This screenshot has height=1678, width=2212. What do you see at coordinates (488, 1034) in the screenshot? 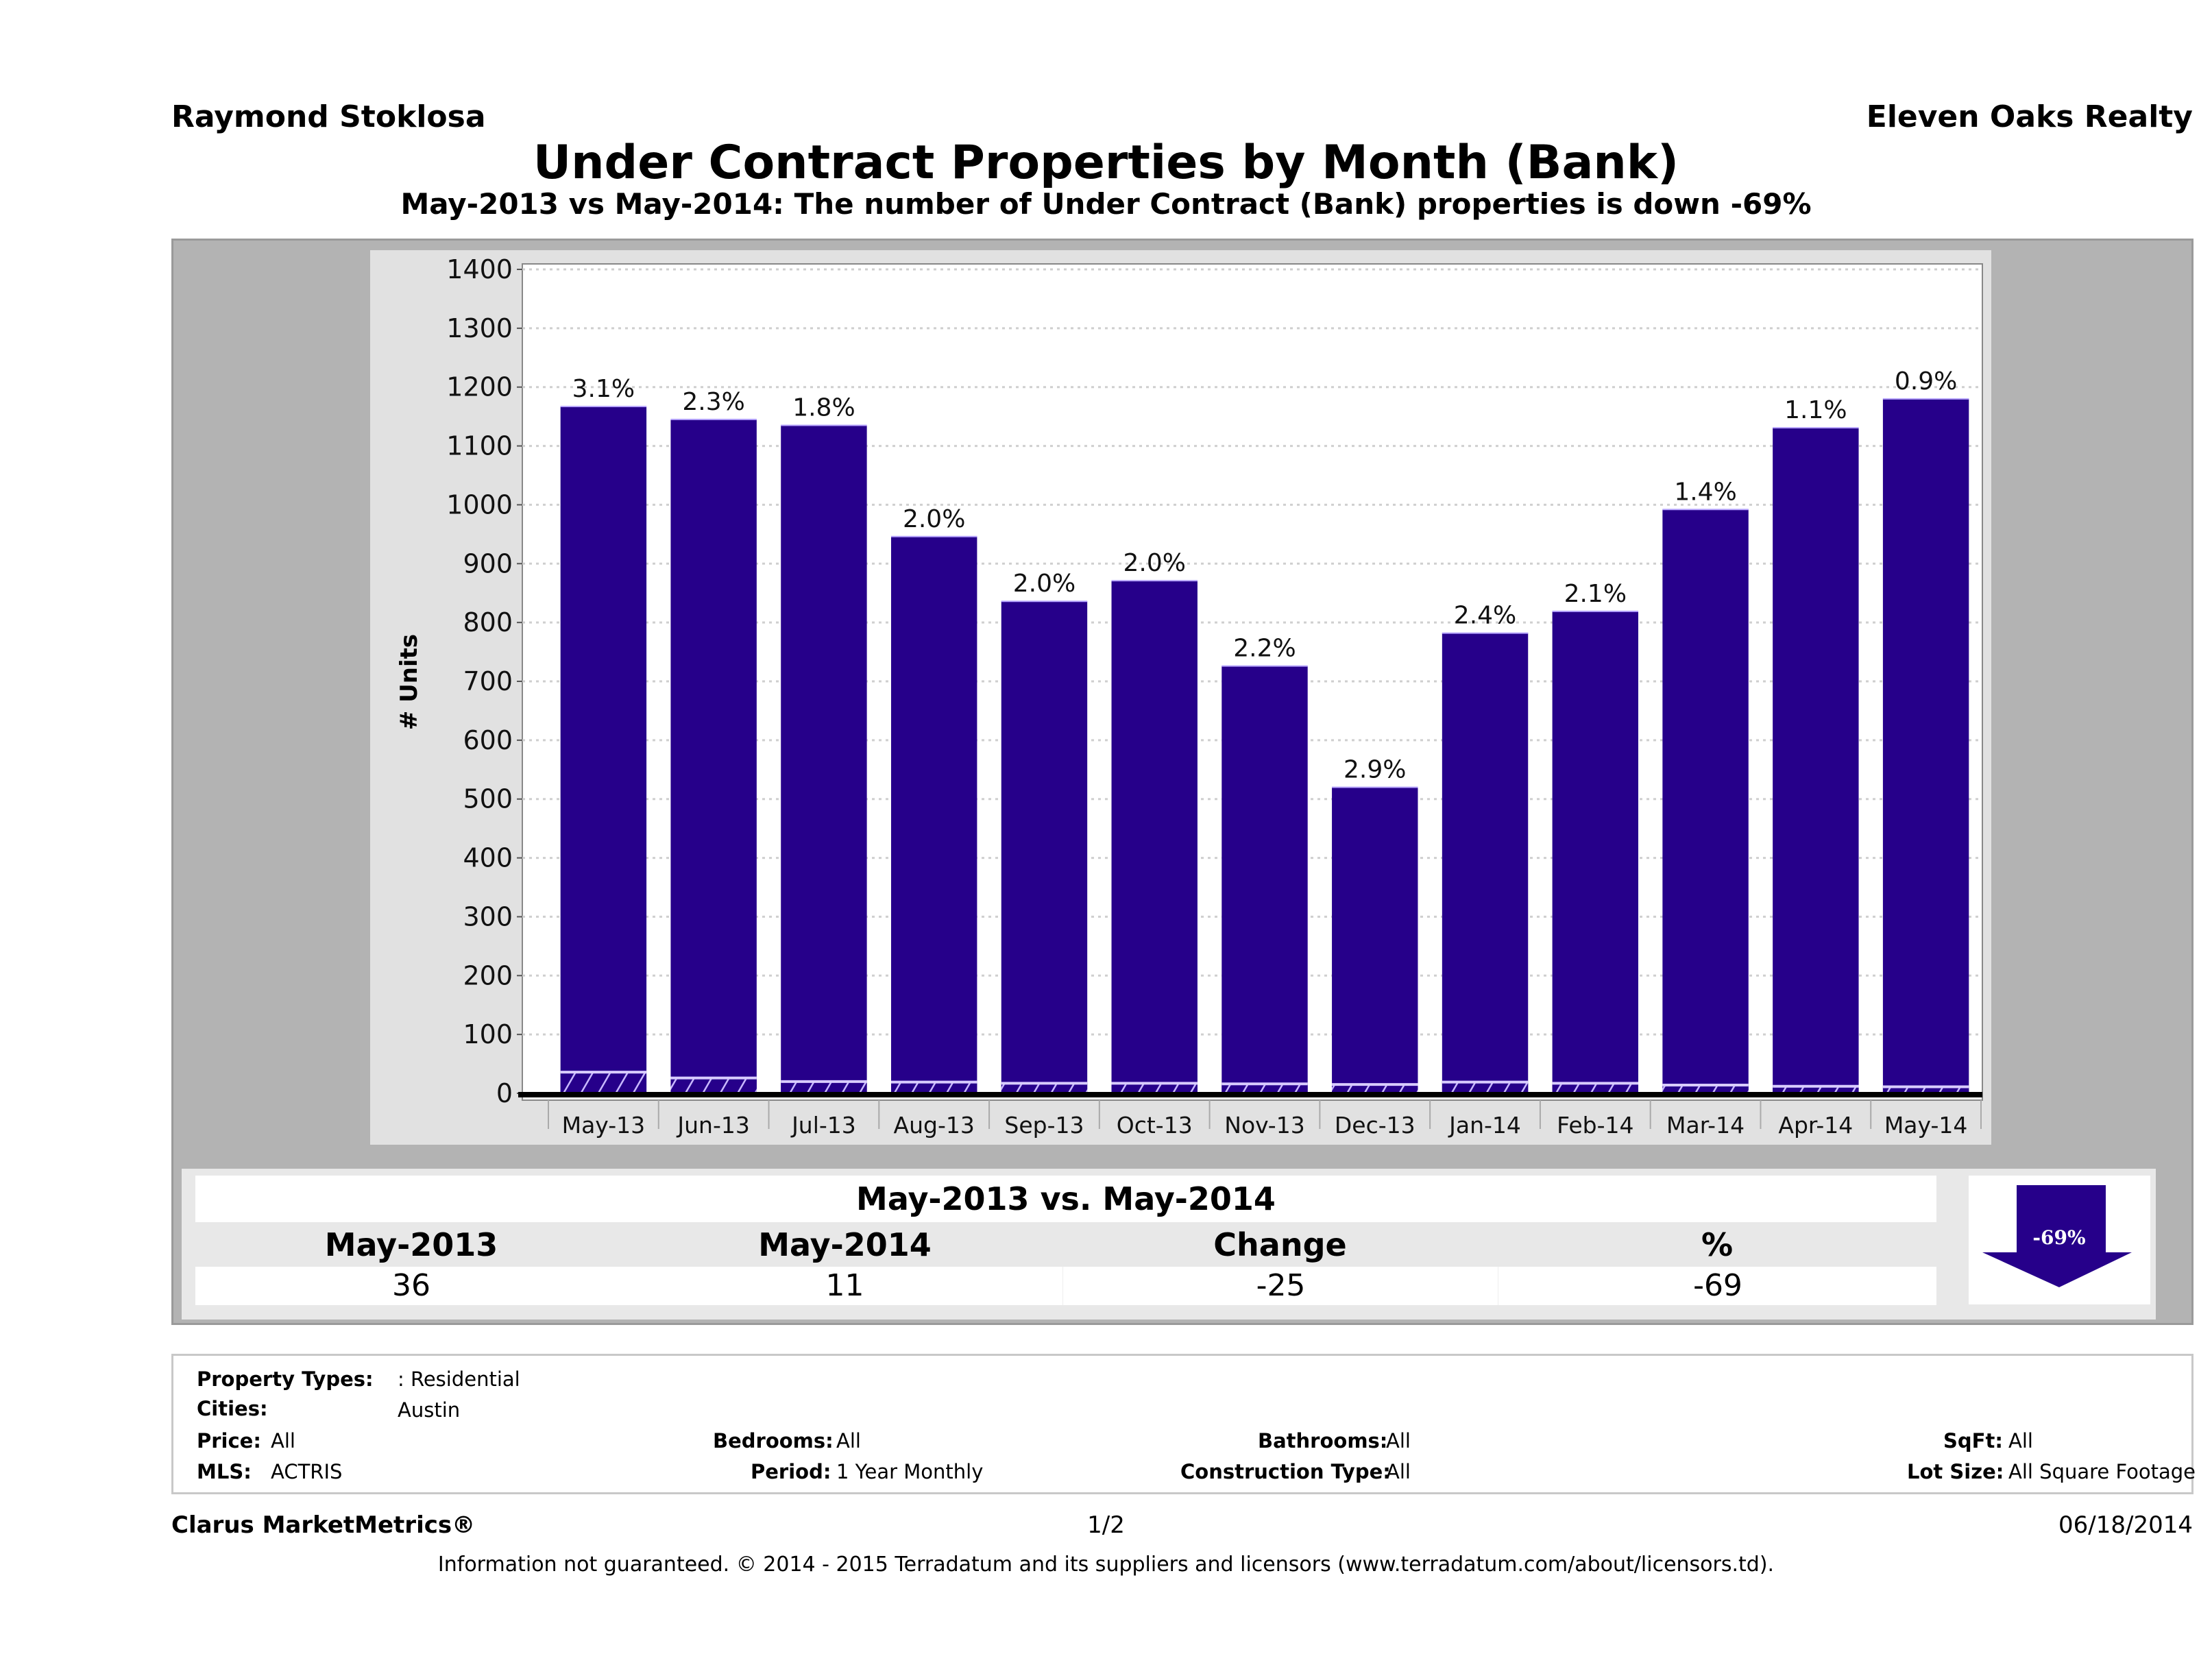
I see `y-tick-label: 100` at bounding box center [488, 1034].